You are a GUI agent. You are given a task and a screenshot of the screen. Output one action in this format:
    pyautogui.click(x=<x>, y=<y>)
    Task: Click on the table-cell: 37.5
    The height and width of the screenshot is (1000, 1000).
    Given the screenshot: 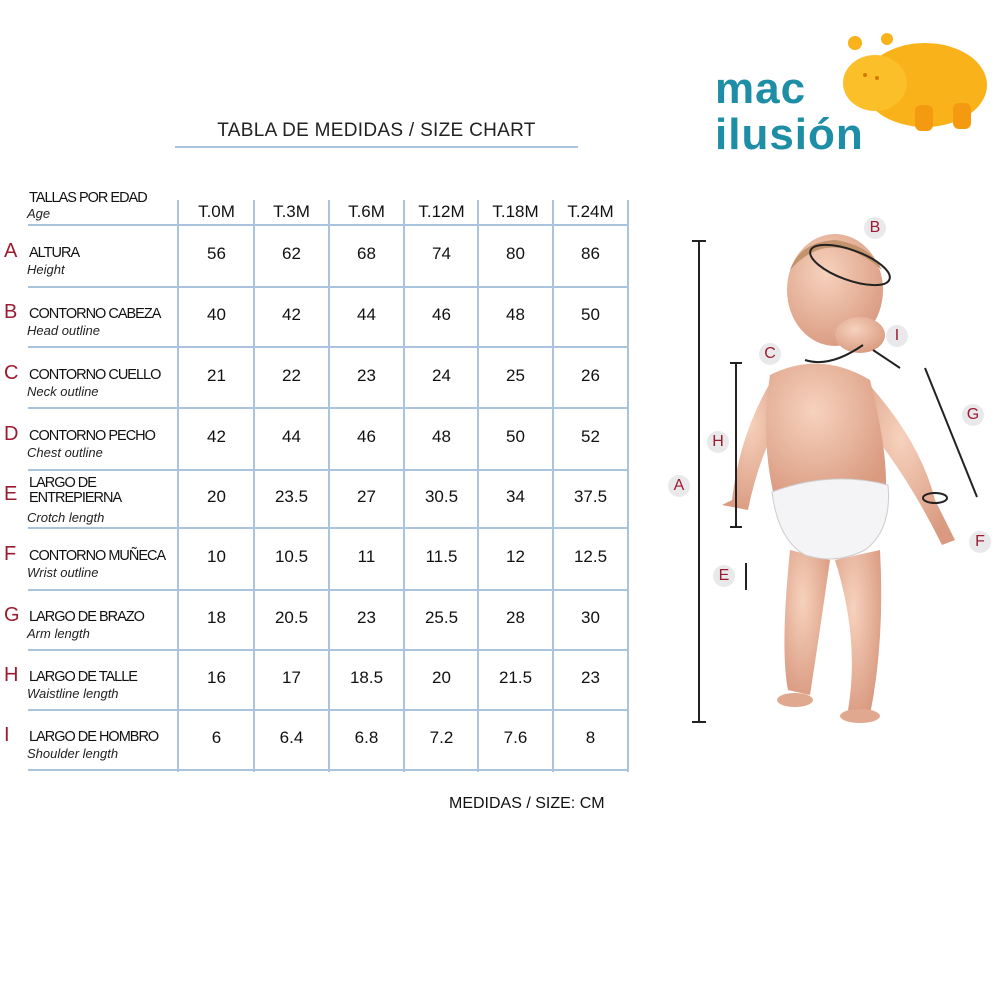 What is the action you would take?
    pyautogui.click(x=590, y=496)
    